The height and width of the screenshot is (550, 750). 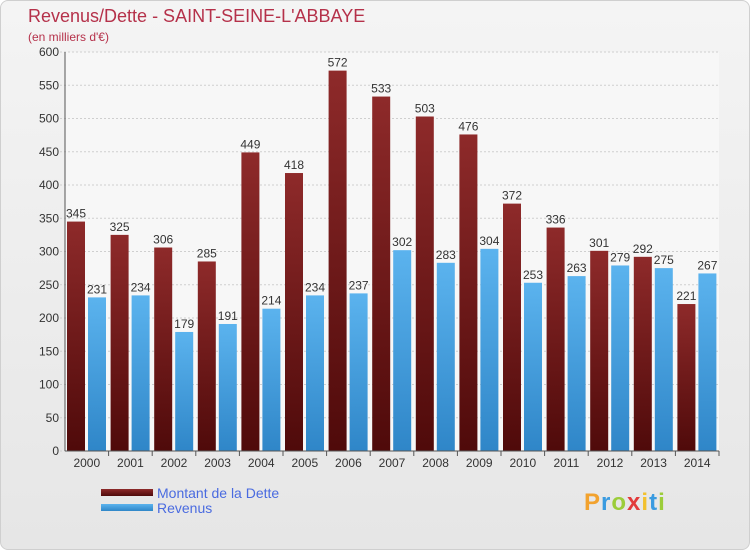 I want to click on x-tick-label: 2001, so click(x=130, y=463).